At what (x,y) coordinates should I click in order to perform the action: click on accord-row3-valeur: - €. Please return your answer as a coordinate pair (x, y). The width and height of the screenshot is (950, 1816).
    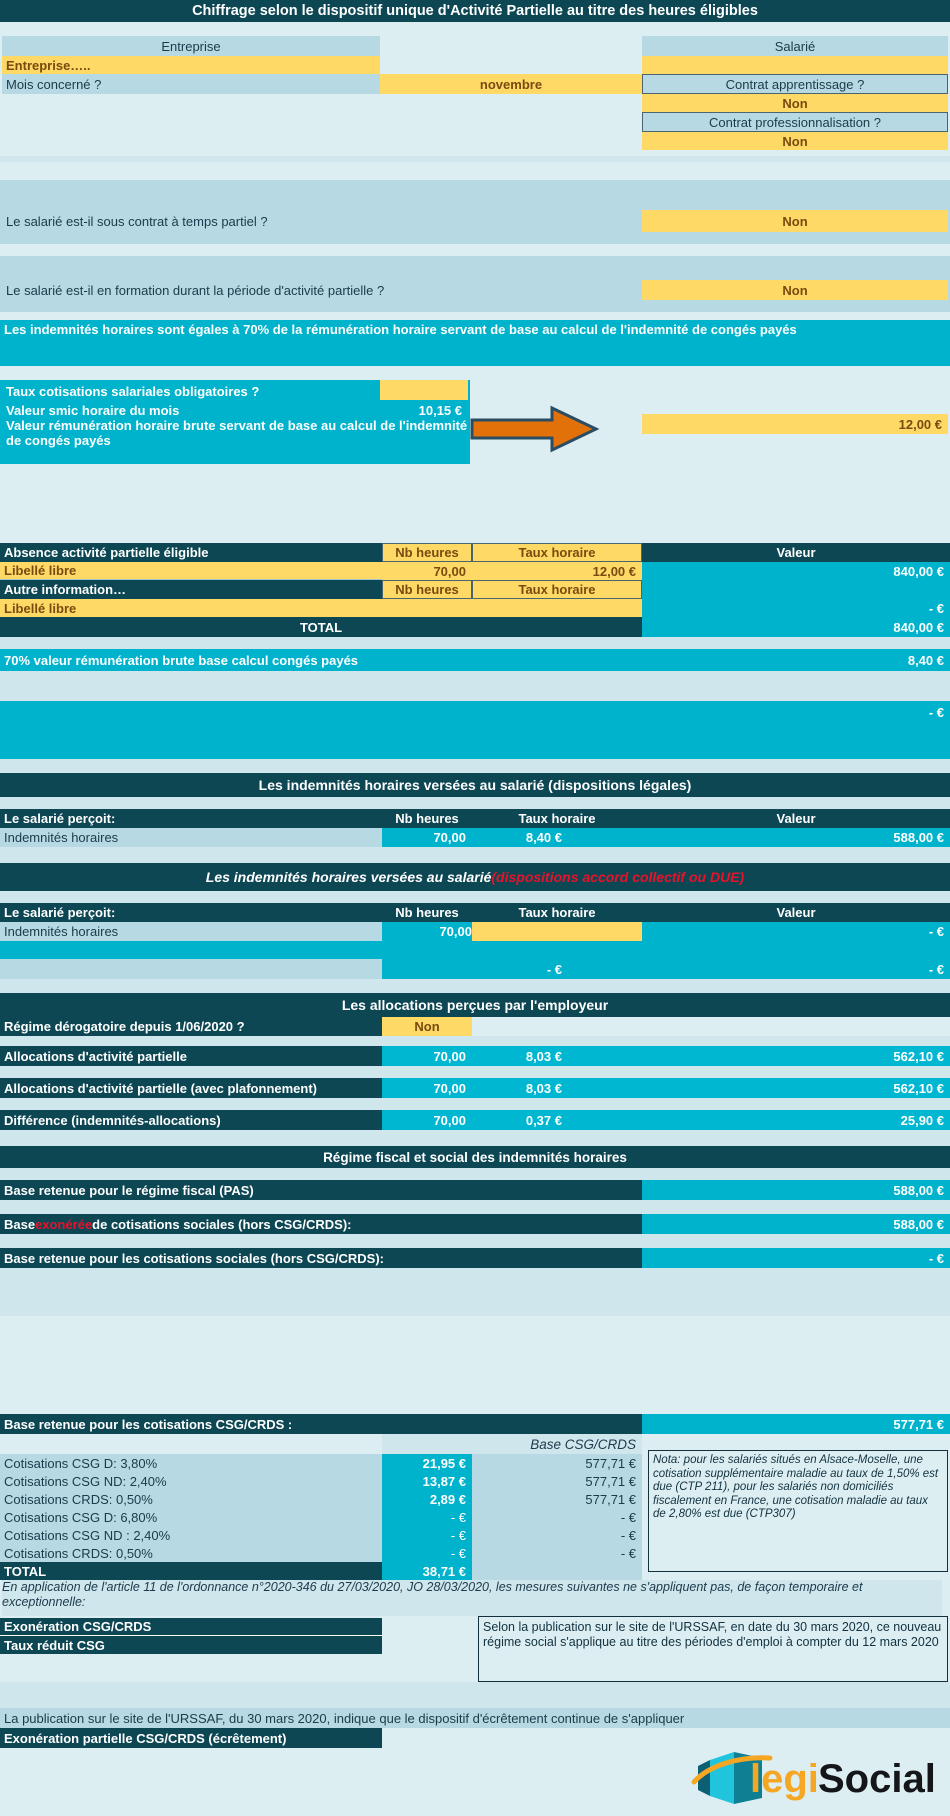
    Looking at the image, I should click on (796, 969).